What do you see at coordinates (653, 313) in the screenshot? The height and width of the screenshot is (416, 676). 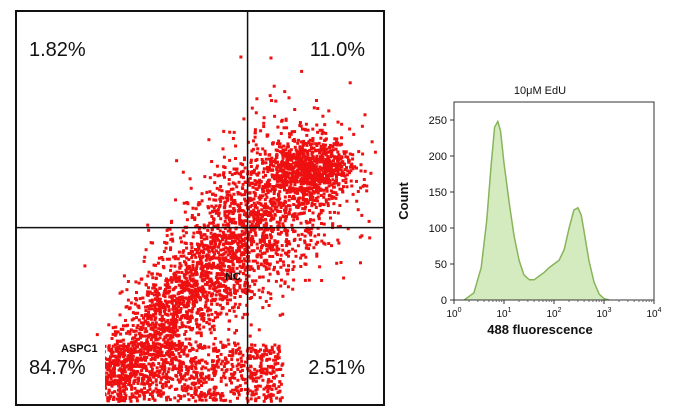 I see `x-tick-label: 104` at bounding box center [653, 313].